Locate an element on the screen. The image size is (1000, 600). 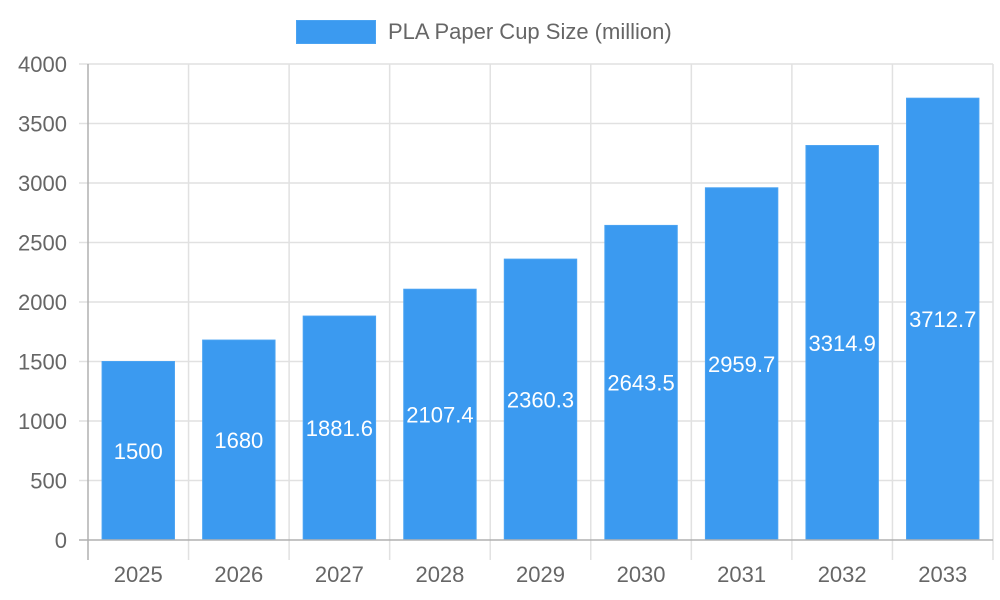
bar-2030 is located at coordinates (641, 382).